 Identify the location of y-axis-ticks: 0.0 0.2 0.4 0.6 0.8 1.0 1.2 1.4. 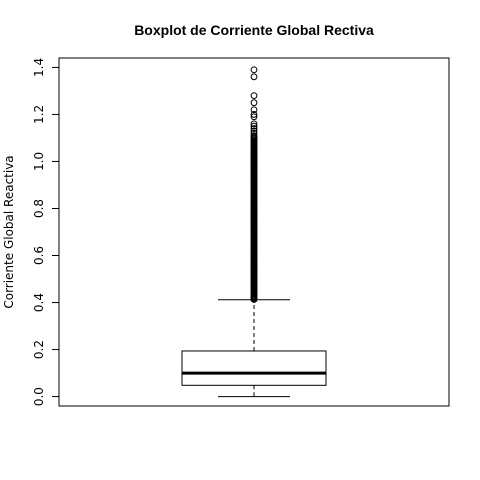
(45, 232).